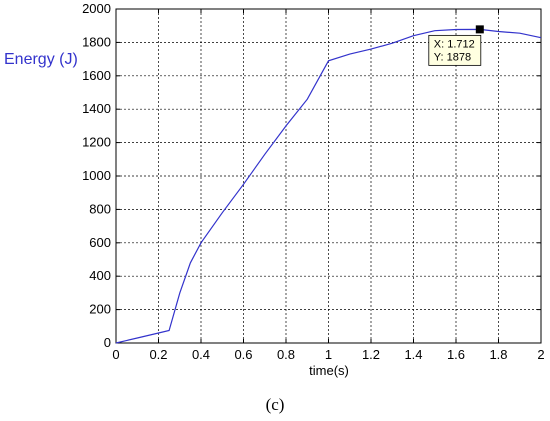 The height and width of the screenshot is (421, 550). What do you see at coordinates (201, 354) in the screenshot?
I see `x-tick-label: 0.4` at bounding box center [201, 354].